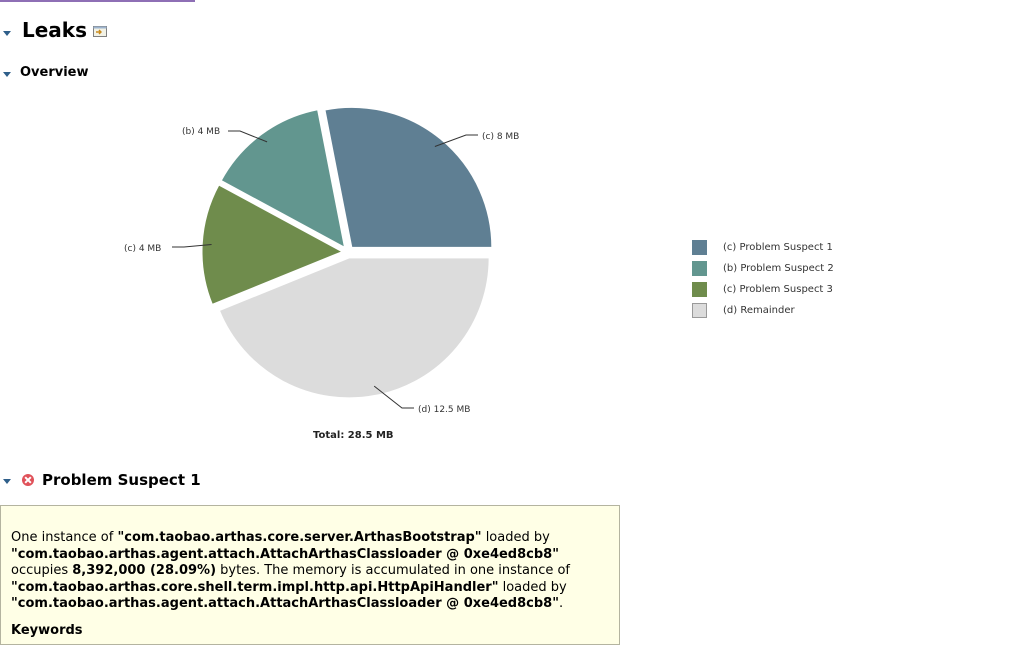  Describe the element at coordinates (778, 289) in the screenshot. I see `legend-label-suspect-3: (c) Problem Suspect 3` at that location.